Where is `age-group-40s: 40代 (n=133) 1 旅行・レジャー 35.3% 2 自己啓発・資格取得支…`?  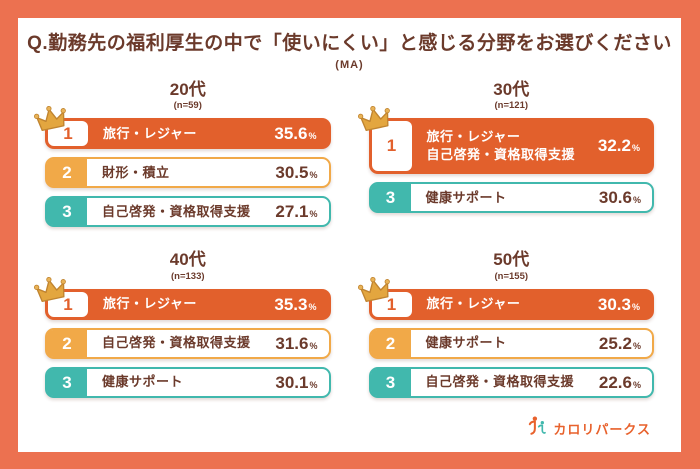
age-group-40s: 40代 (n=133) 1 旅行・レジャー 35.3% 2 自己啓発・資格取得支… is located at coordinates (181, 324).